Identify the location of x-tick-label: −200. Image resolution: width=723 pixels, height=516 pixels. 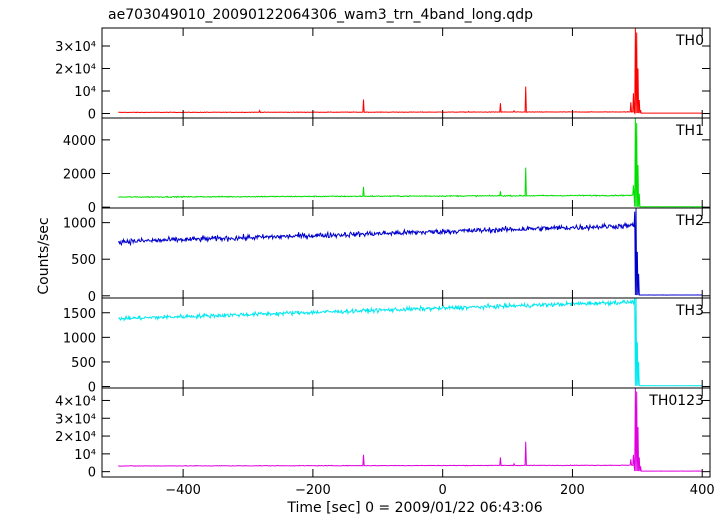
(313, 490).